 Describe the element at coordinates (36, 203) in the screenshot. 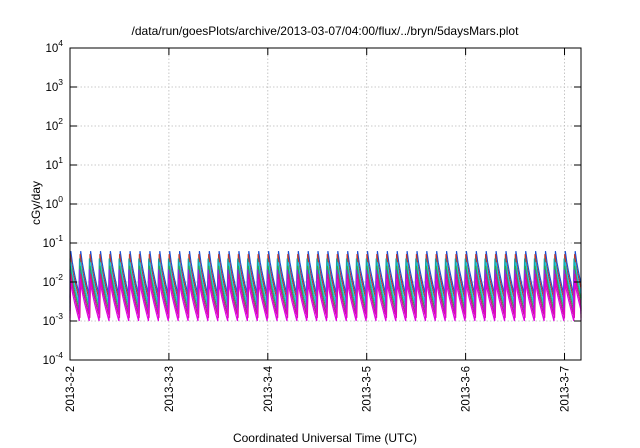

I see `y-axis-title: cGy/day` at that location.